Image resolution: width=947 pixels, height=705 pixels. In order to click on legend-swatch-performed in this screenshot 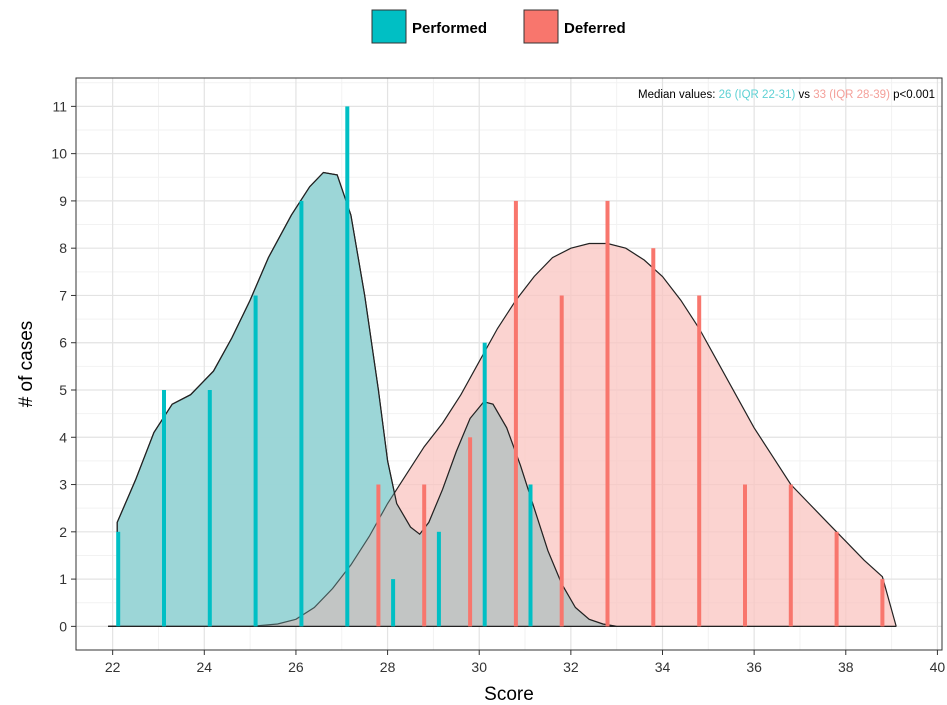, I will do `click(389, 26)`.